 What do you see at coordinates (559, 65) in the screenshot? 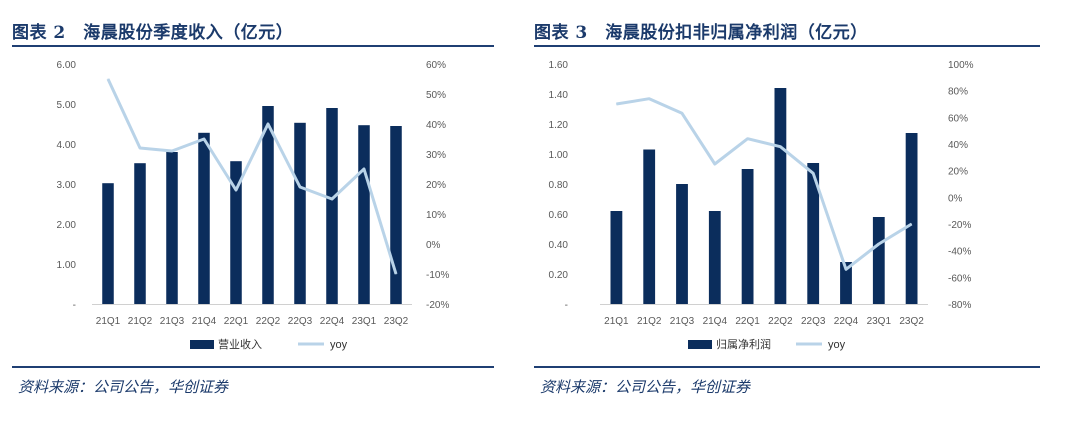
I see `left-axis-tick-label: 1.60` at bounding box center [559, 65].